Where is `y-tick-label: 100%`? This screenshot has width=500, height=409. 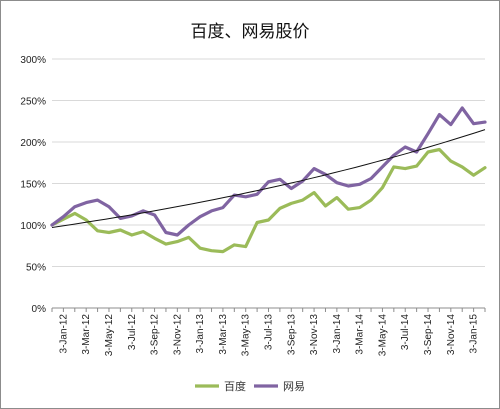 y-tick-label: 100% is located at coordinates (33, 226).